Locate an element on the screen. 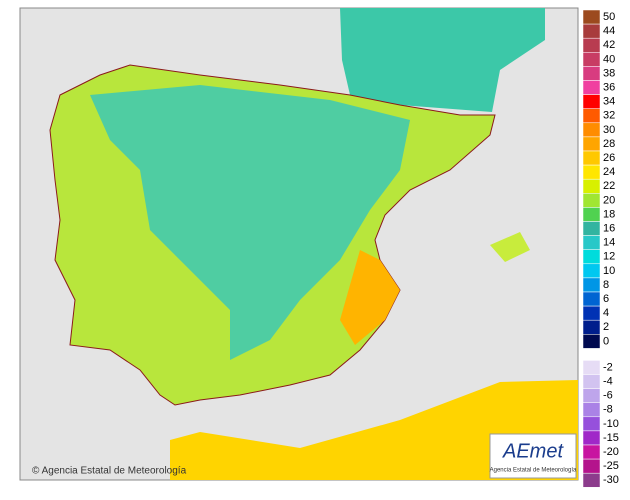  africa is located at coordinates (374, 430).